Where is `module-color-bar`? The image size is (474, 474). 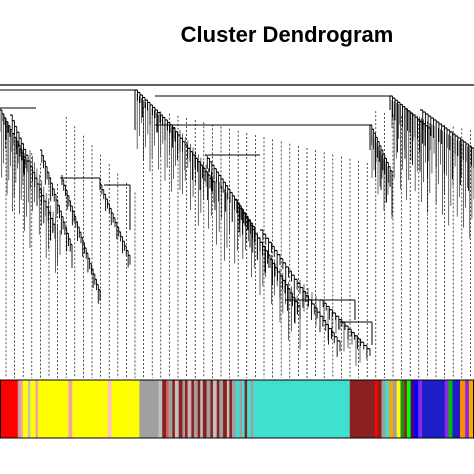
module-color-bar is located at coordinates (237, 409).